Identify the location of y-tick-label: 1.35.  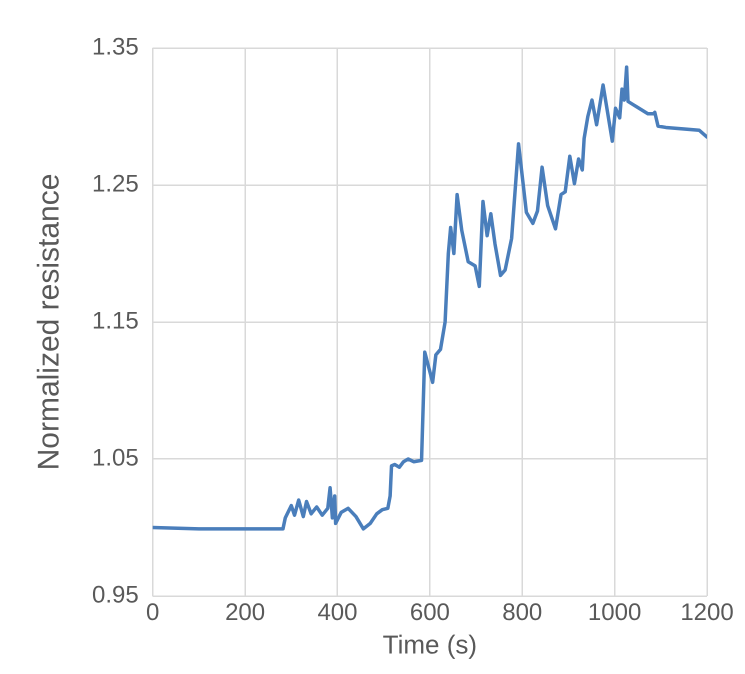
(115, 47).